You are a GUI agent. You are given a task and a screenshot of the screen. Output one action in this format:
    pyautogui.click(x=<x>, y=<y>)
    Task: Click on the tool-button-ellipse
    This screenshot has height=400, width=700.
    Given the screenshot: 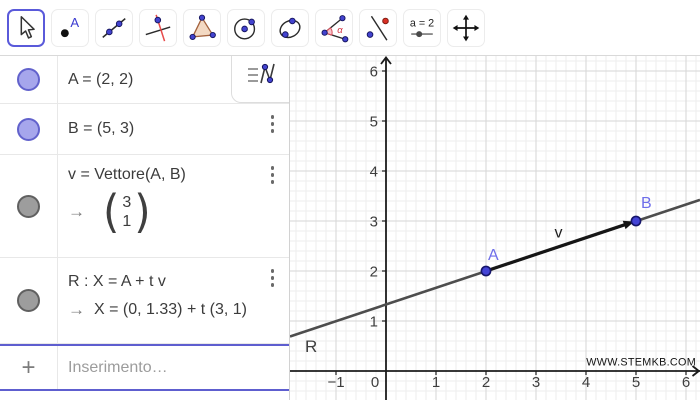 What is the action you would take?
    pyautogui.click(x=290, y=28)
    